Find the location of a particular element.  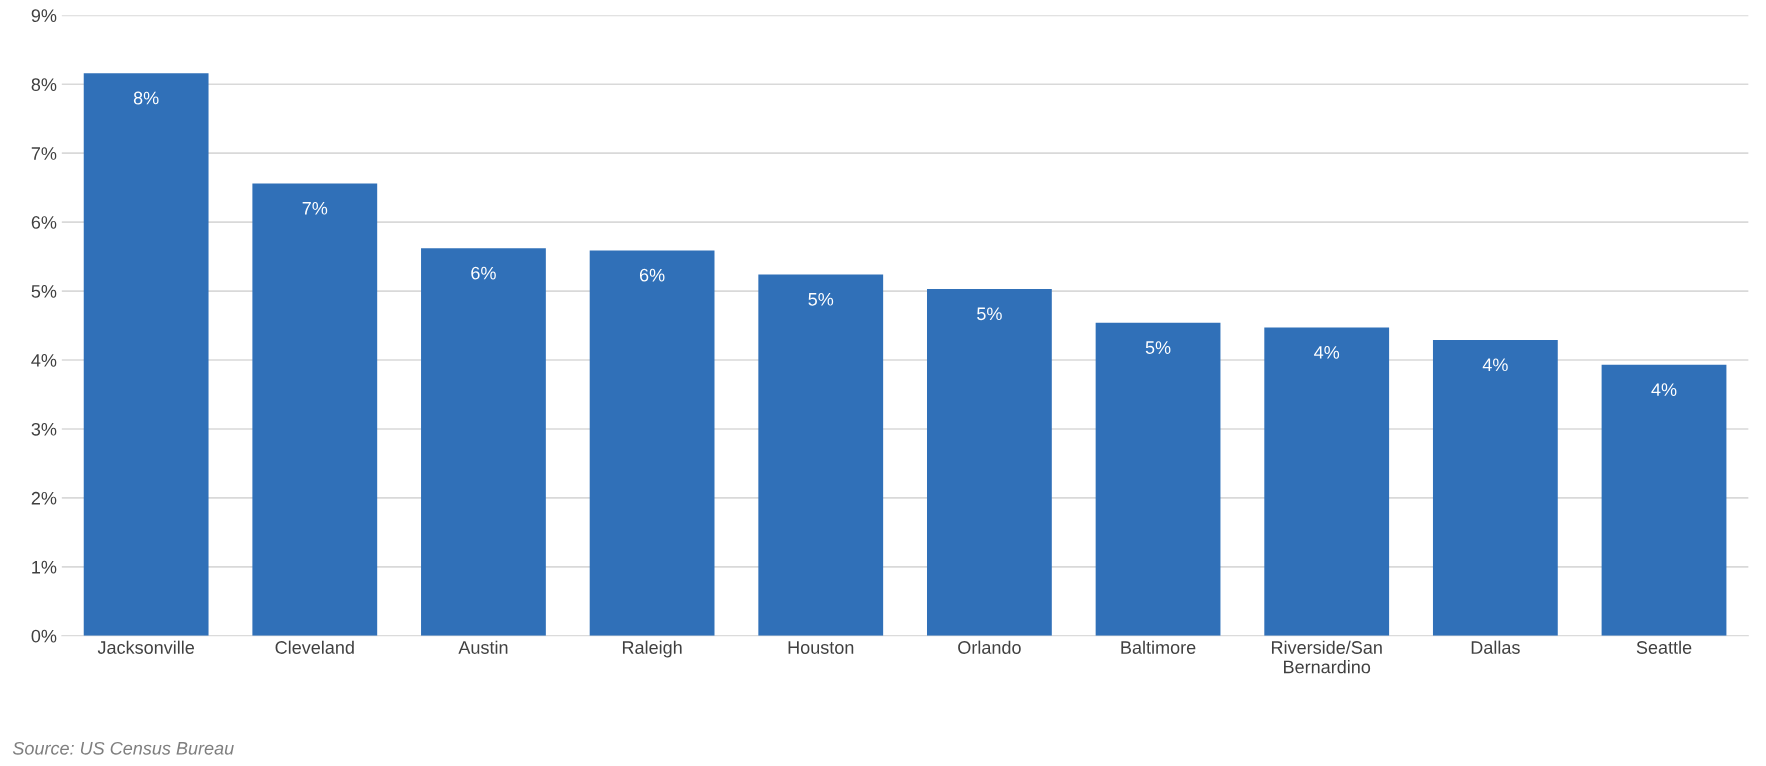

x-tick-label: Houston is located at coordinates (821, 647).